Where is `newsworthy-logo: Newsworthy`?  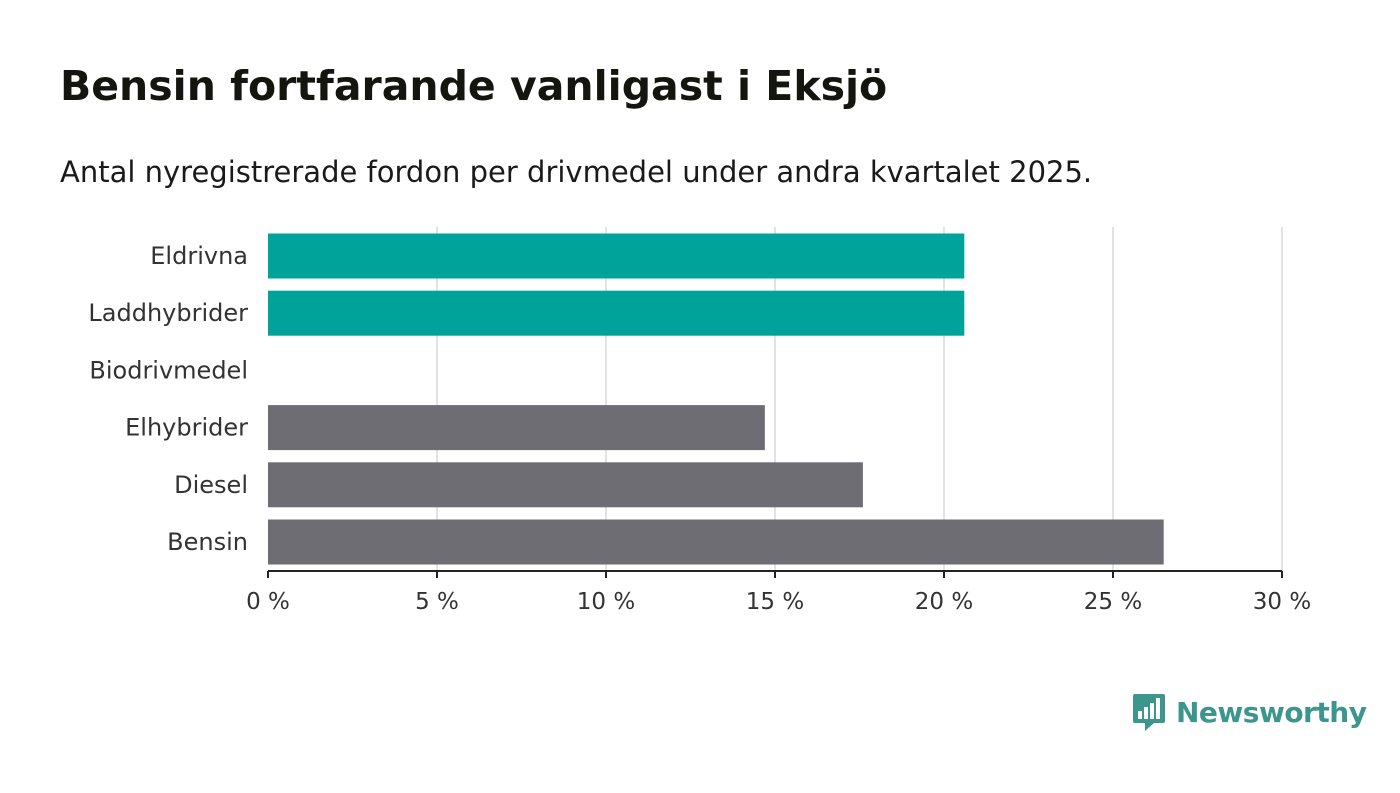 newsworthy-logo: Newsworthy is located at coordinates (1249, 712).